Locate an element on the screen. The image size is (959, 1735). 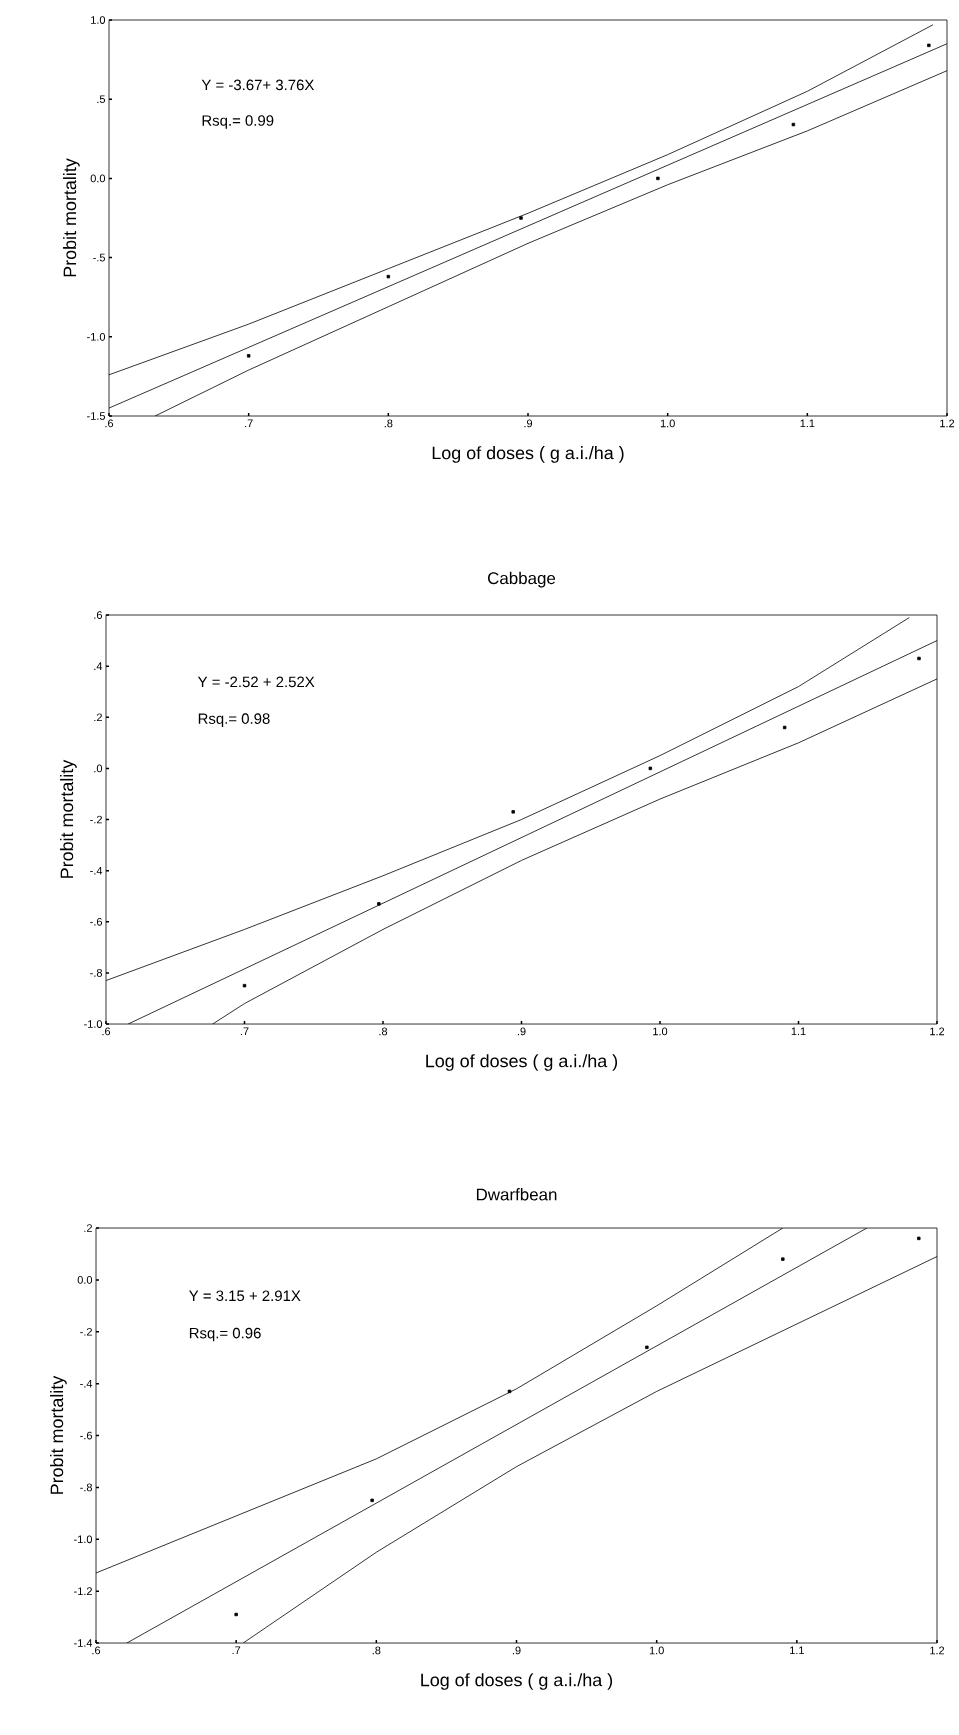
annotation: Rsq.= 0.96 is located at coordinates (225, 1334).